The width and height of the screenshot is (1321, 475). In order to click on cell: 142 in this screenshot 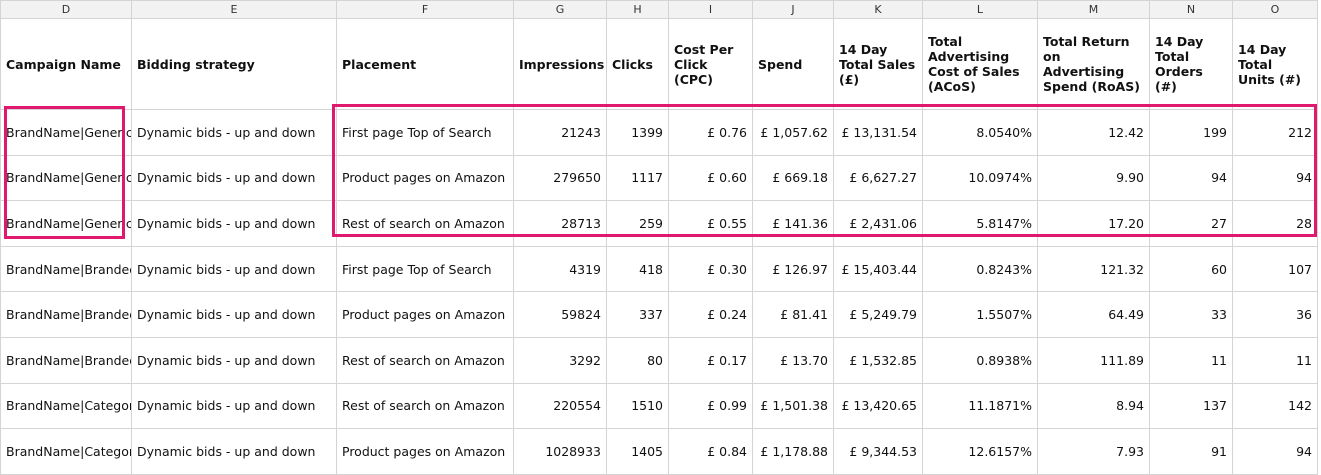, I will do `click(1275, 406)`.